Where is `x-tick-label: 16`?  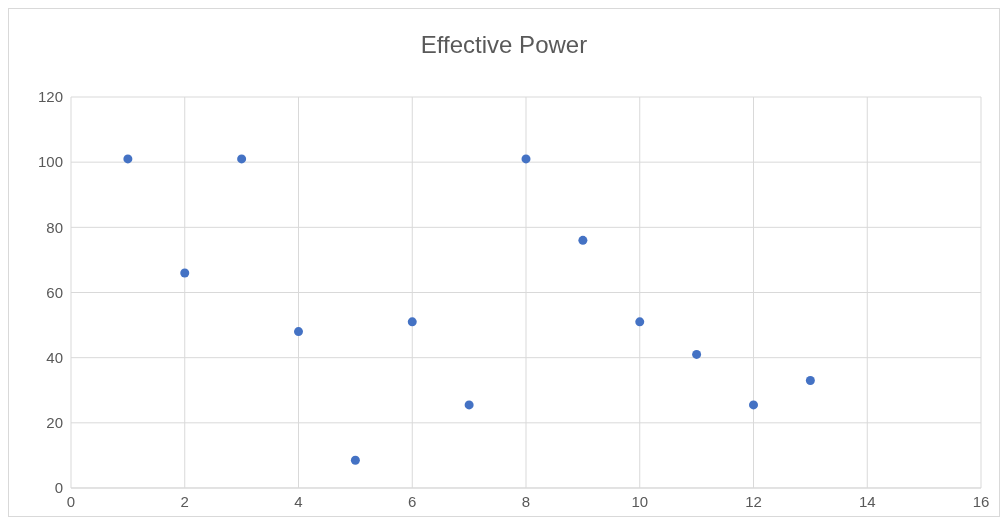 x-tick-label: 16 is located at coordinates (981, 501).